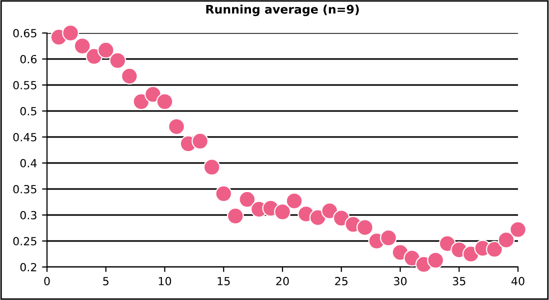 The image size is (549, 300). I want to click on y-tick-label: 0.3, so click(28, 215).